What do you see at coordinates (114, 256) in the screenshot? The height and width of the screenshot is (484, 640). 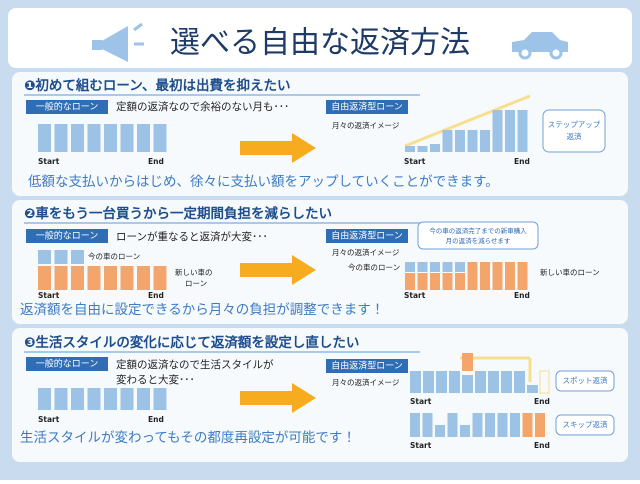 I see `label: 今の車のローン` at bounding box center [114, 256].